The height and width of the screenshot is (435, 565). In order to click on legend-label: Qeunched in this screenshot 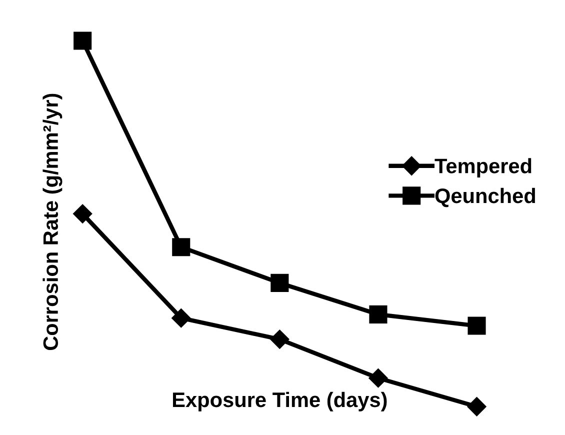, I will do `click(485, 198)`.